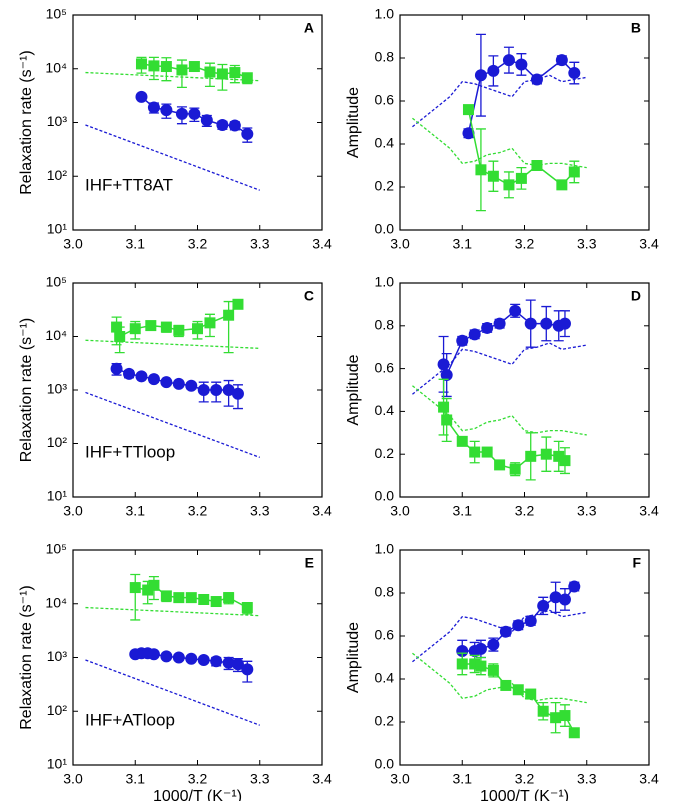 This screenshot has width=675, height=801. Describe the element at coordinates (57, 764) in the screenshot. I see `y-tick-label: 10¹` at that location.